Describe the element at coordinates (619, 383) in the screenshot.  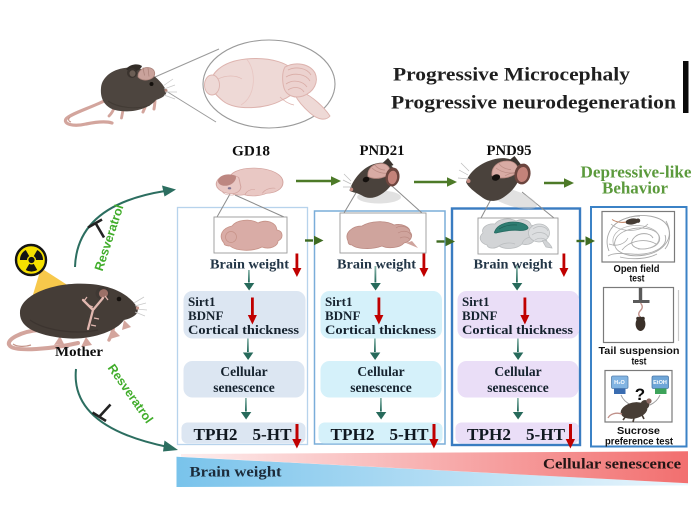
I see `svg-text: H₂O` at that location.